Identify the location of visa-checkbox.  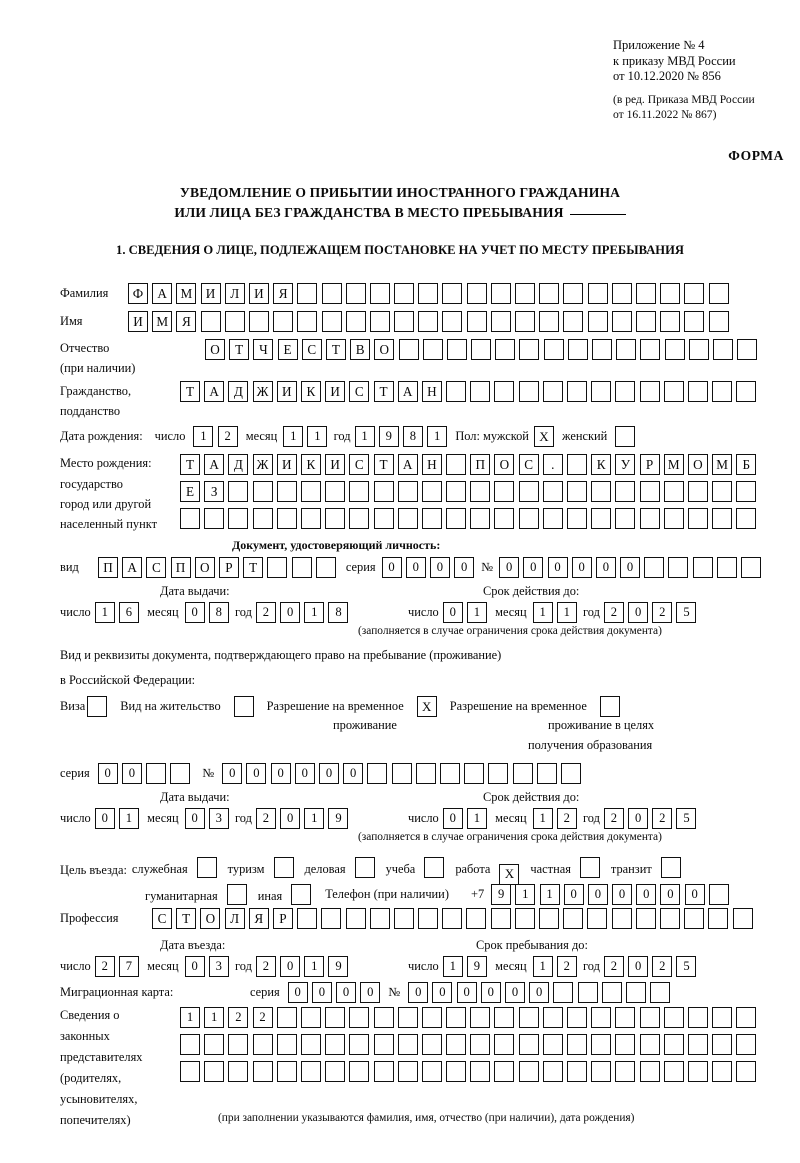
(97, 706).